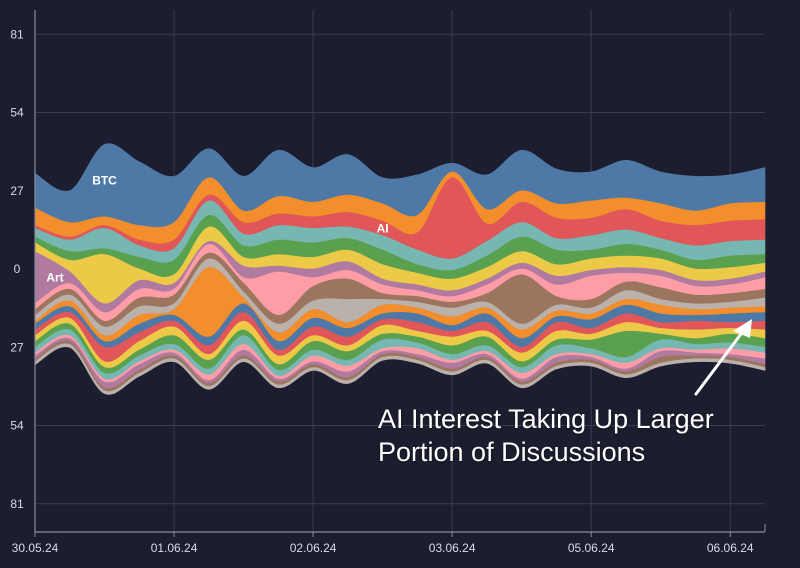  Describe the element at coordinates (742, 328) in the screenshot. I see `arrow-head` at that location.